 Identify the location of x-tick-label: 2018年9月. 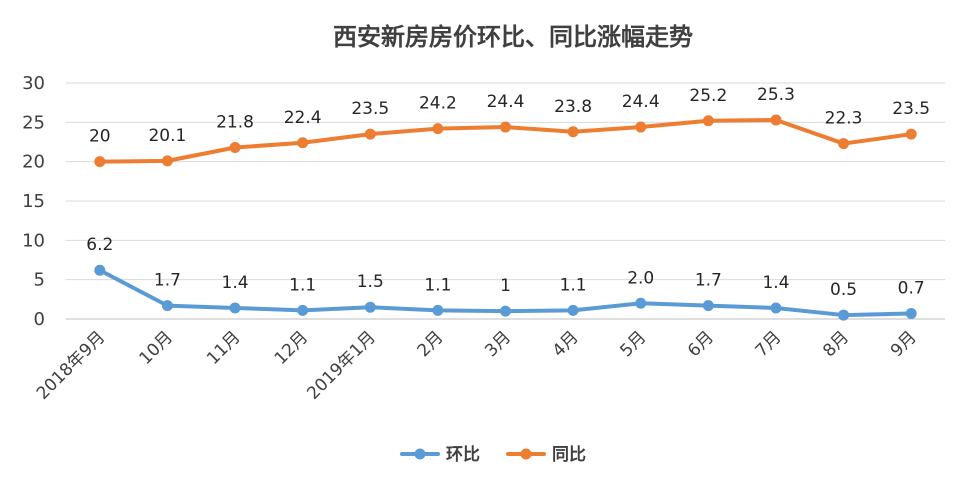
(71, 365).